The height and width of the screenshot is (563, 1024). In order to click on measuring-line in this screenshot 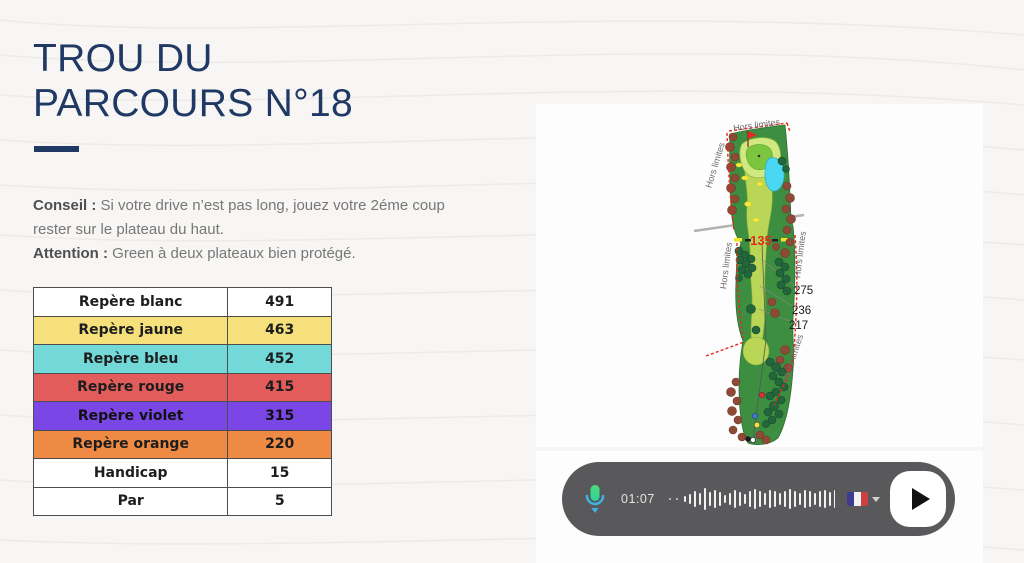, I will do `click(759, 342)`.